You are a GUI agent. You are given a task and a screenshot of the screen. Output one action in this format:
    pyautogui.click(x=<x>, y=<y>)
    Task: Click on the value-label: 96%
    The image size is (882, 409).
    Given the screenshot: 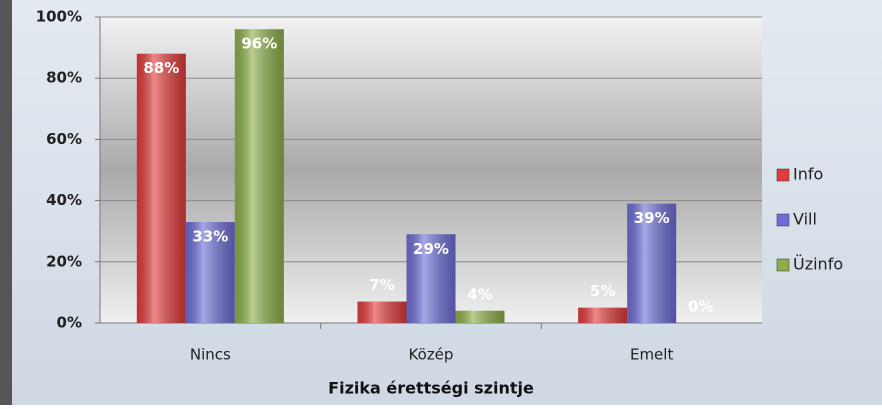 What is the action you would take?
    pyautogui.click(x=259, y=44)
    